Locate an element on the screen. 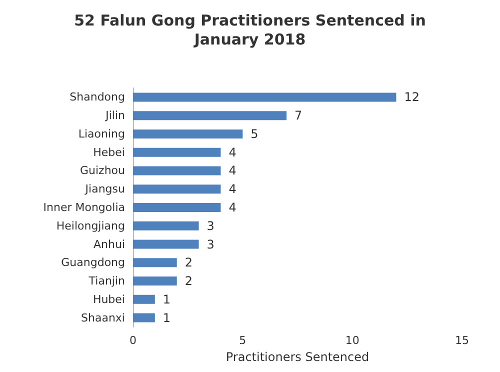 This screenshot has width=500, height=372. y-tick-label: Hubei is located at coordinates (108, 299).